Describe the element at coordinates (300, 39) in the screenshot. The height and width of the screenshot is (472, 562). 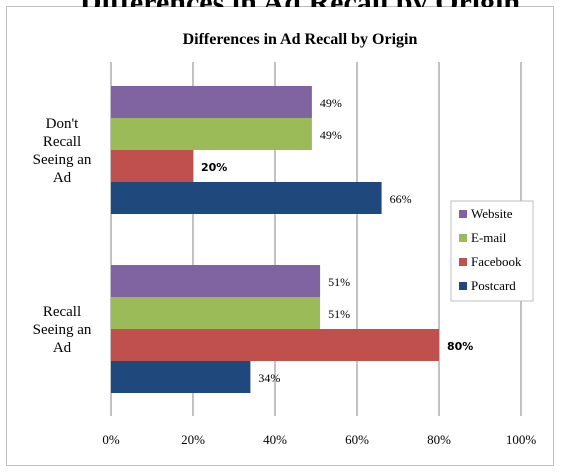
I see `chart-title: Differences in Ad Recall by Origin` at that location.